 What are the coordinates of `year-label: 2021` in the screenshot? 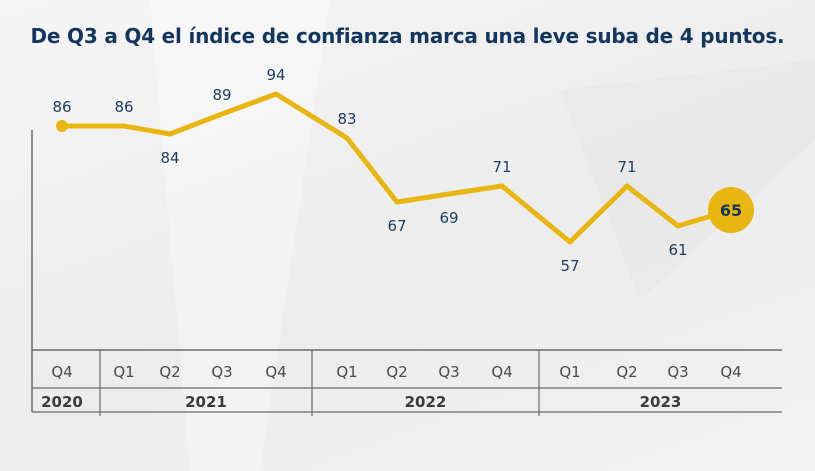 It's located at (206, 402).